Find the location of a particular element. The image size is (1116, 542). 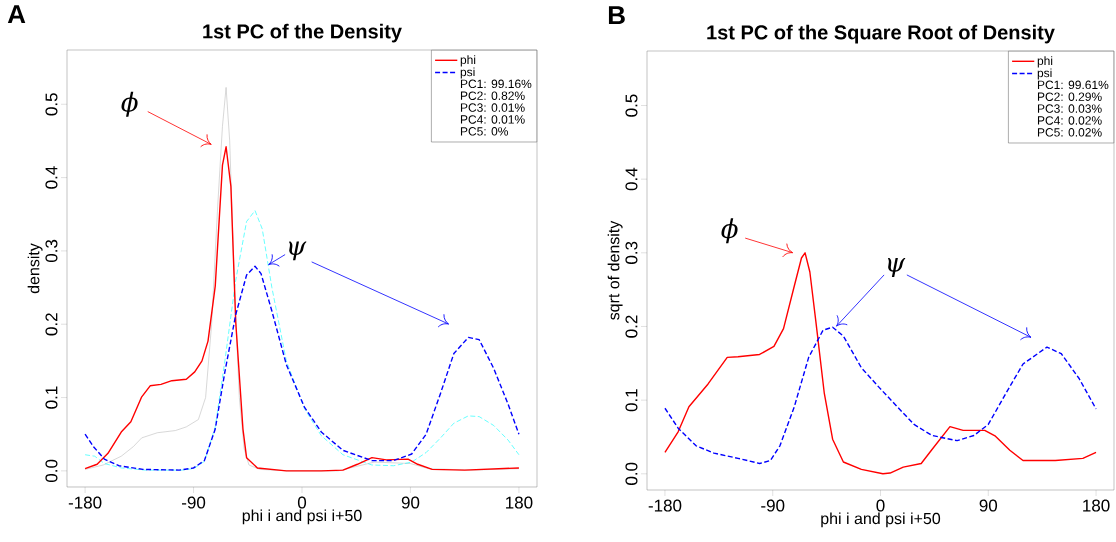

annotation: PC2: 0.29% is located at coordinates (1069, 96).